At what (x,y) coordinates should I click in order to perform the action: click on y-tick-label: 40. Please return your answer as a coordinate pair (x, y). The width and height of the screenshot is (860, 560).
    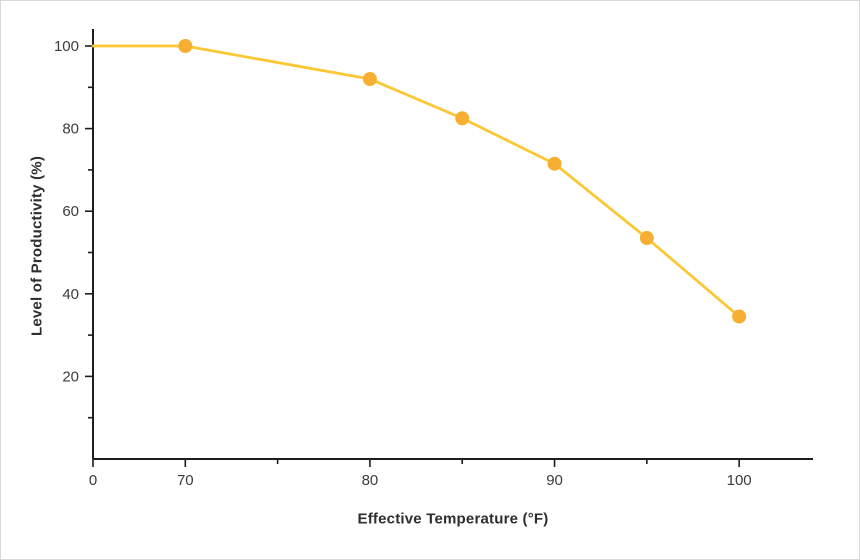
    Looking at the image, I should click on (70, 294).